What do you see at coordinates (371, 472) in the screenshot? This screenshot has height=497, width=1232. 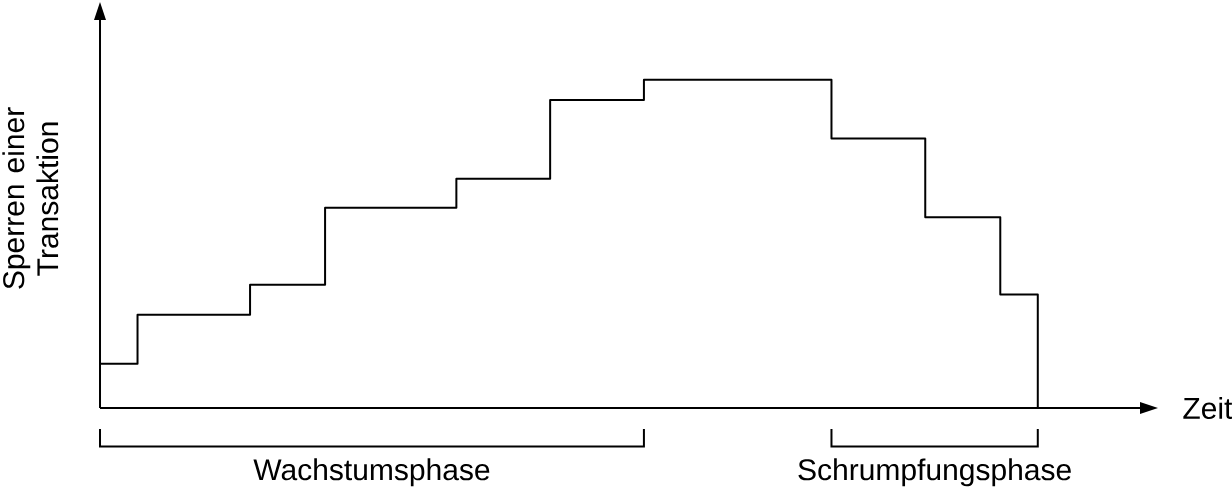 I see `text: Wachstumsphase` at bounding box center [371, 472].